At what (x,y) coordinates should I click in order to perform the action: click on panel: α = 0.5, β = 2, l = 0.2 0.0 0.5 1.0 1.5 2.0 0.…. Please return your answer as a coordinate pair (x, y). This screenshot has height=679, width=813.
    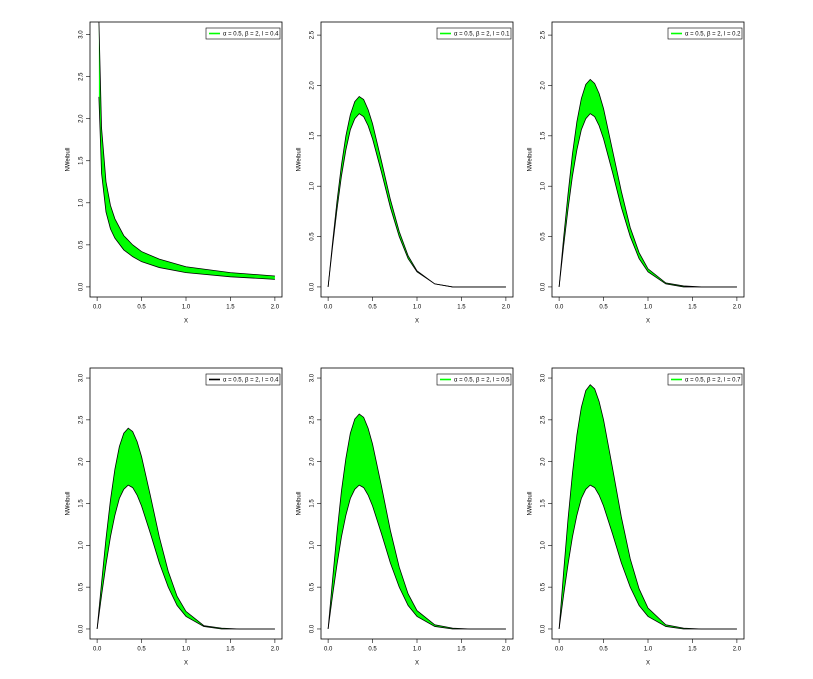
    Looking at the image, I should click on (636, 173).